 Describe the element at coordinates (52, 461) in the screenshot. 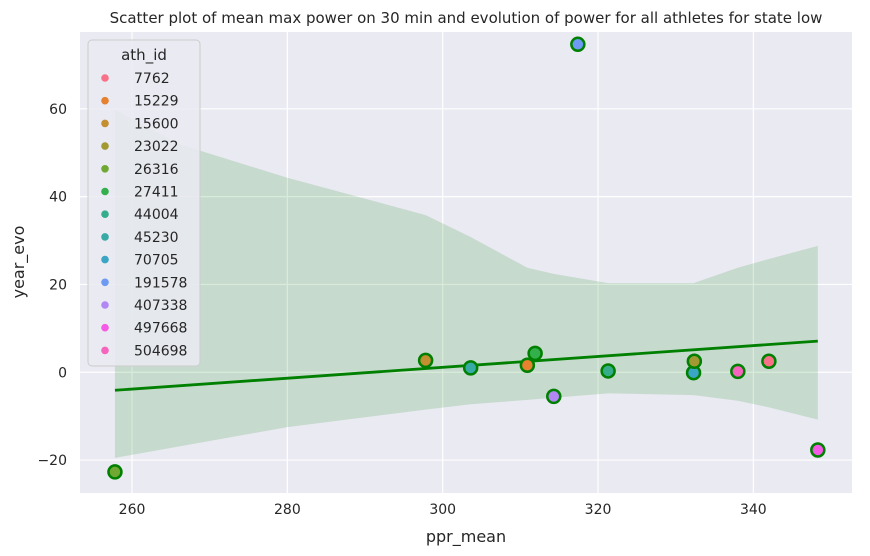

I see `y-tick-label: −20` at that location.